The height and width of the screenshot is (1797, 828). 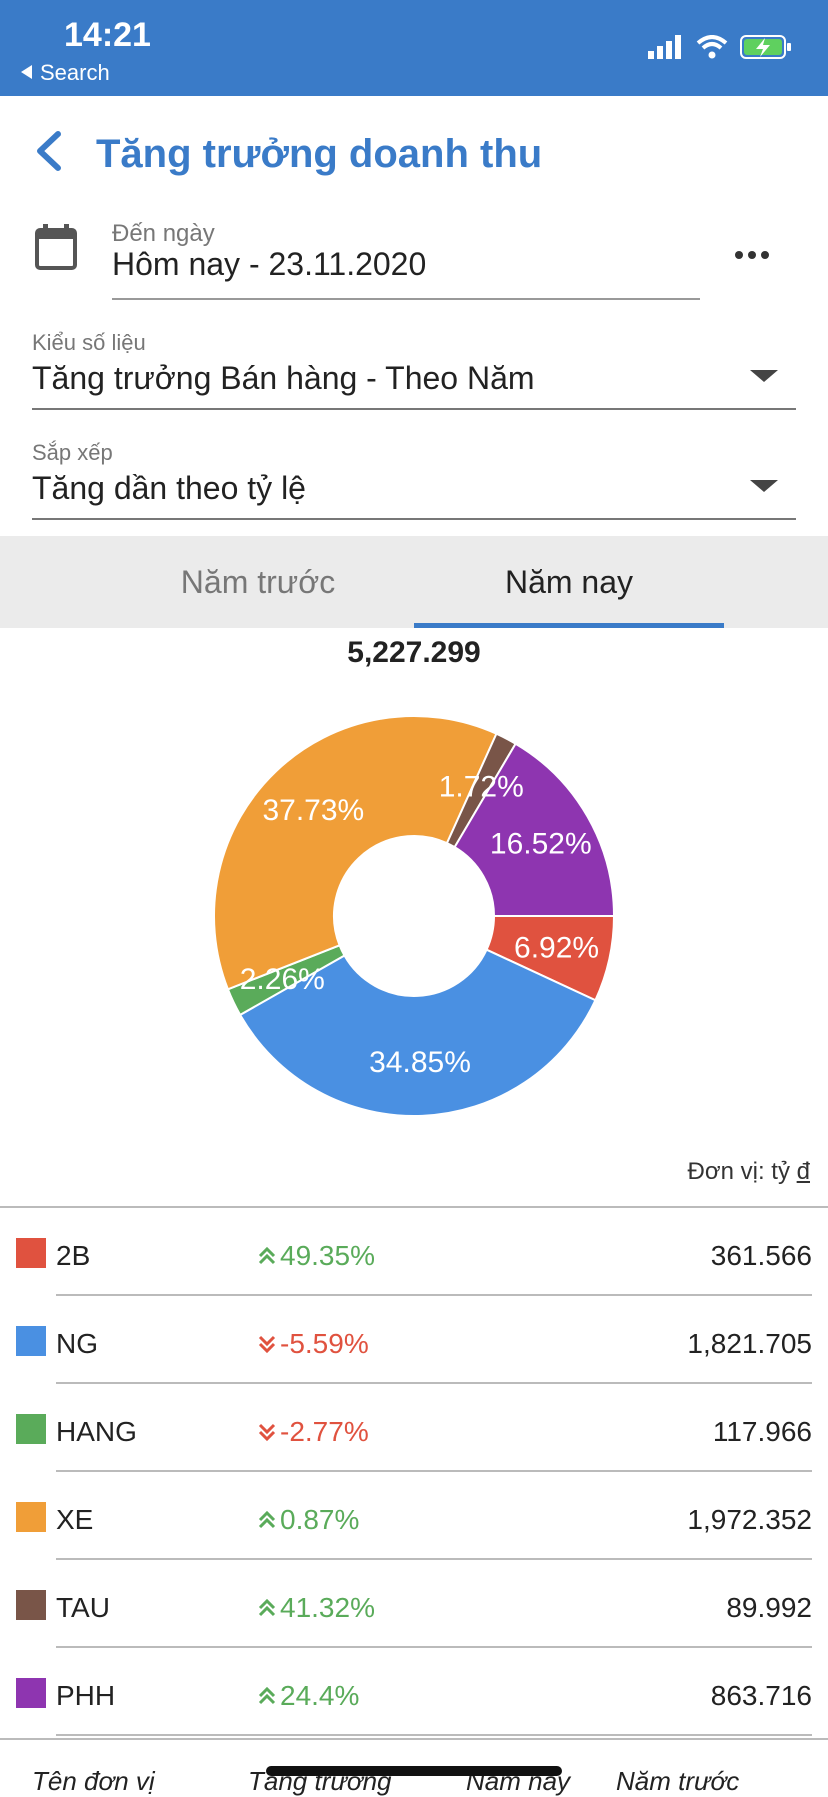 What do you see at coordinates (258, 581) in the screenshot?
I see `tab-previous-year: Năm trước` at bounding box center [258, 581].